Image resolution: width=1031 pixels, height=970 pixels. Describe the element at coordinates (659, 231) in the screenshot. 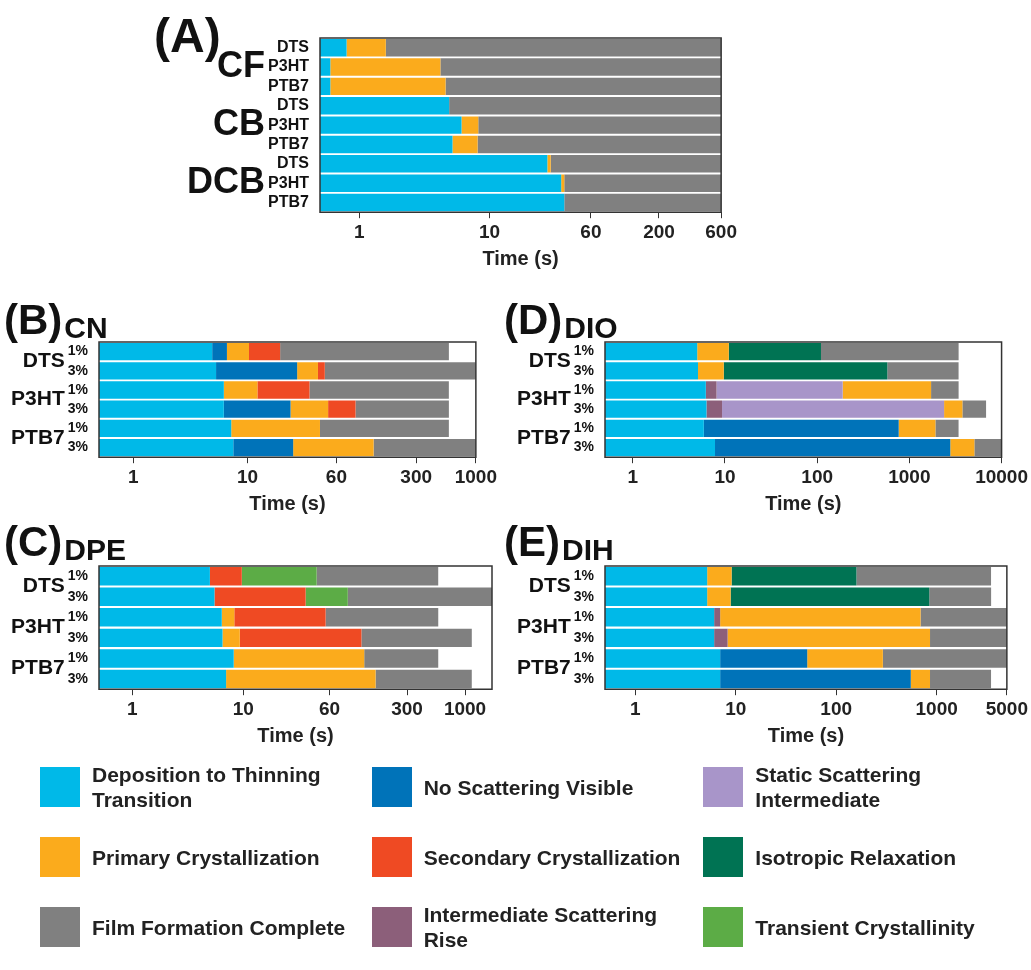

I see `x-tick-label: 200` at that location.